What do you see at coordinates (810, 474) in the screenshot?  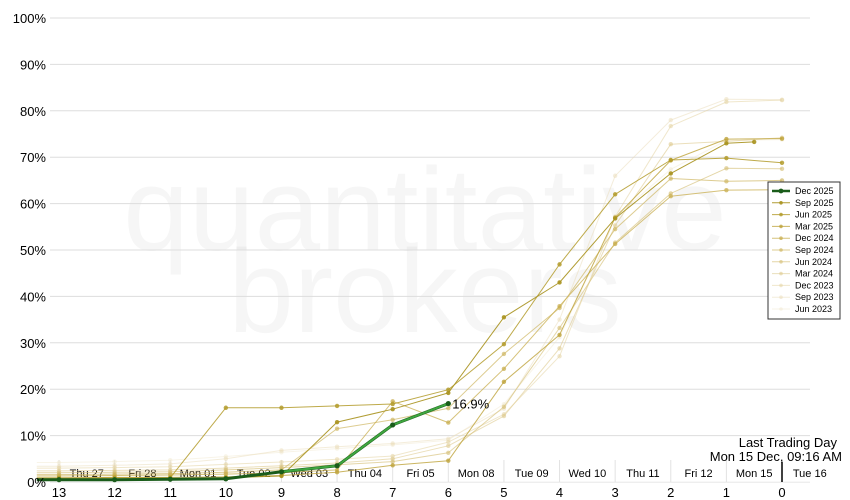 I see `day-label: Tue 16` at bounding box center [810, 474].